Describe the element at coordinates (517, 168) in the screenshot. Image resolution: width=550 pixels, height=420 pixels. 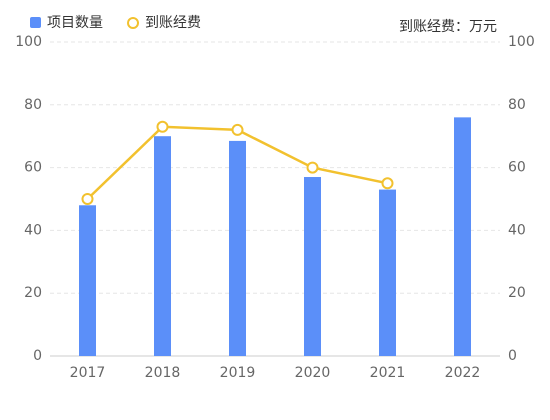
I see `y2-tick-label: 60` at that location.